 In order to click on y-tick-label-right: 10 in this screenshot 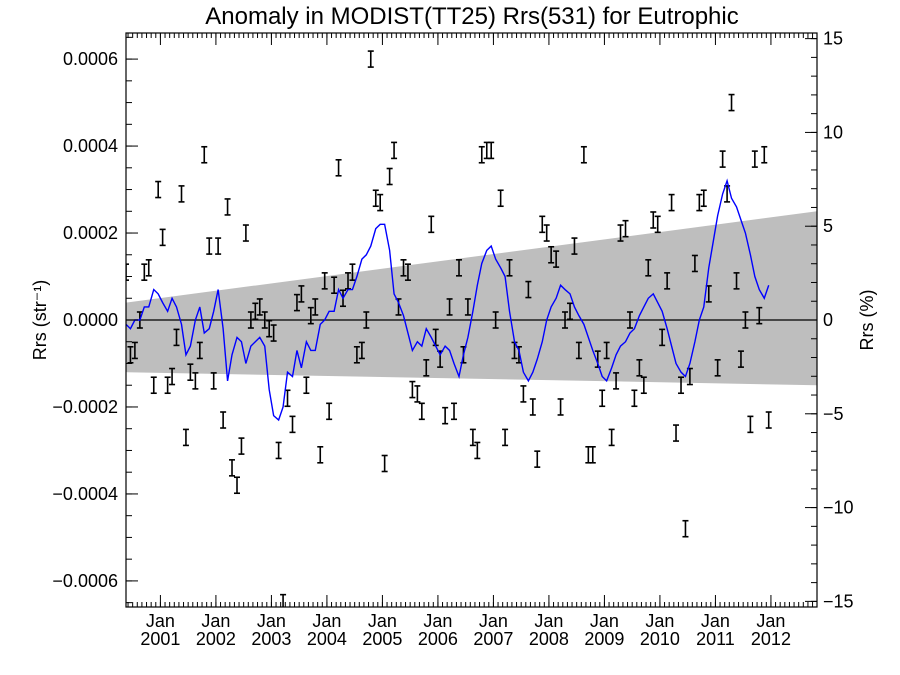, I will do `click(833, 132)`.